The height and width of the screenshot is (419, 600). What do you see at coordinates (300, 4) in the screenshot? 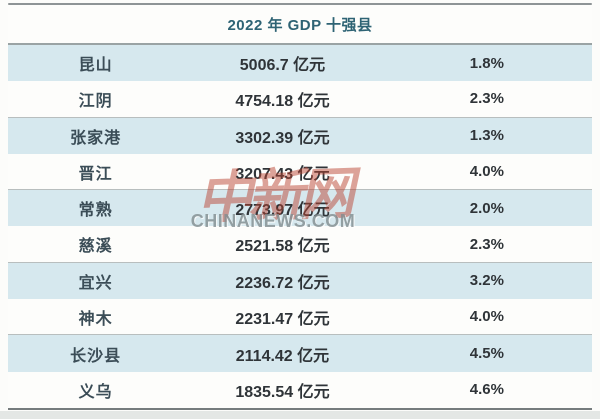
I see `table-top-border` at bounding box center [300, 4].